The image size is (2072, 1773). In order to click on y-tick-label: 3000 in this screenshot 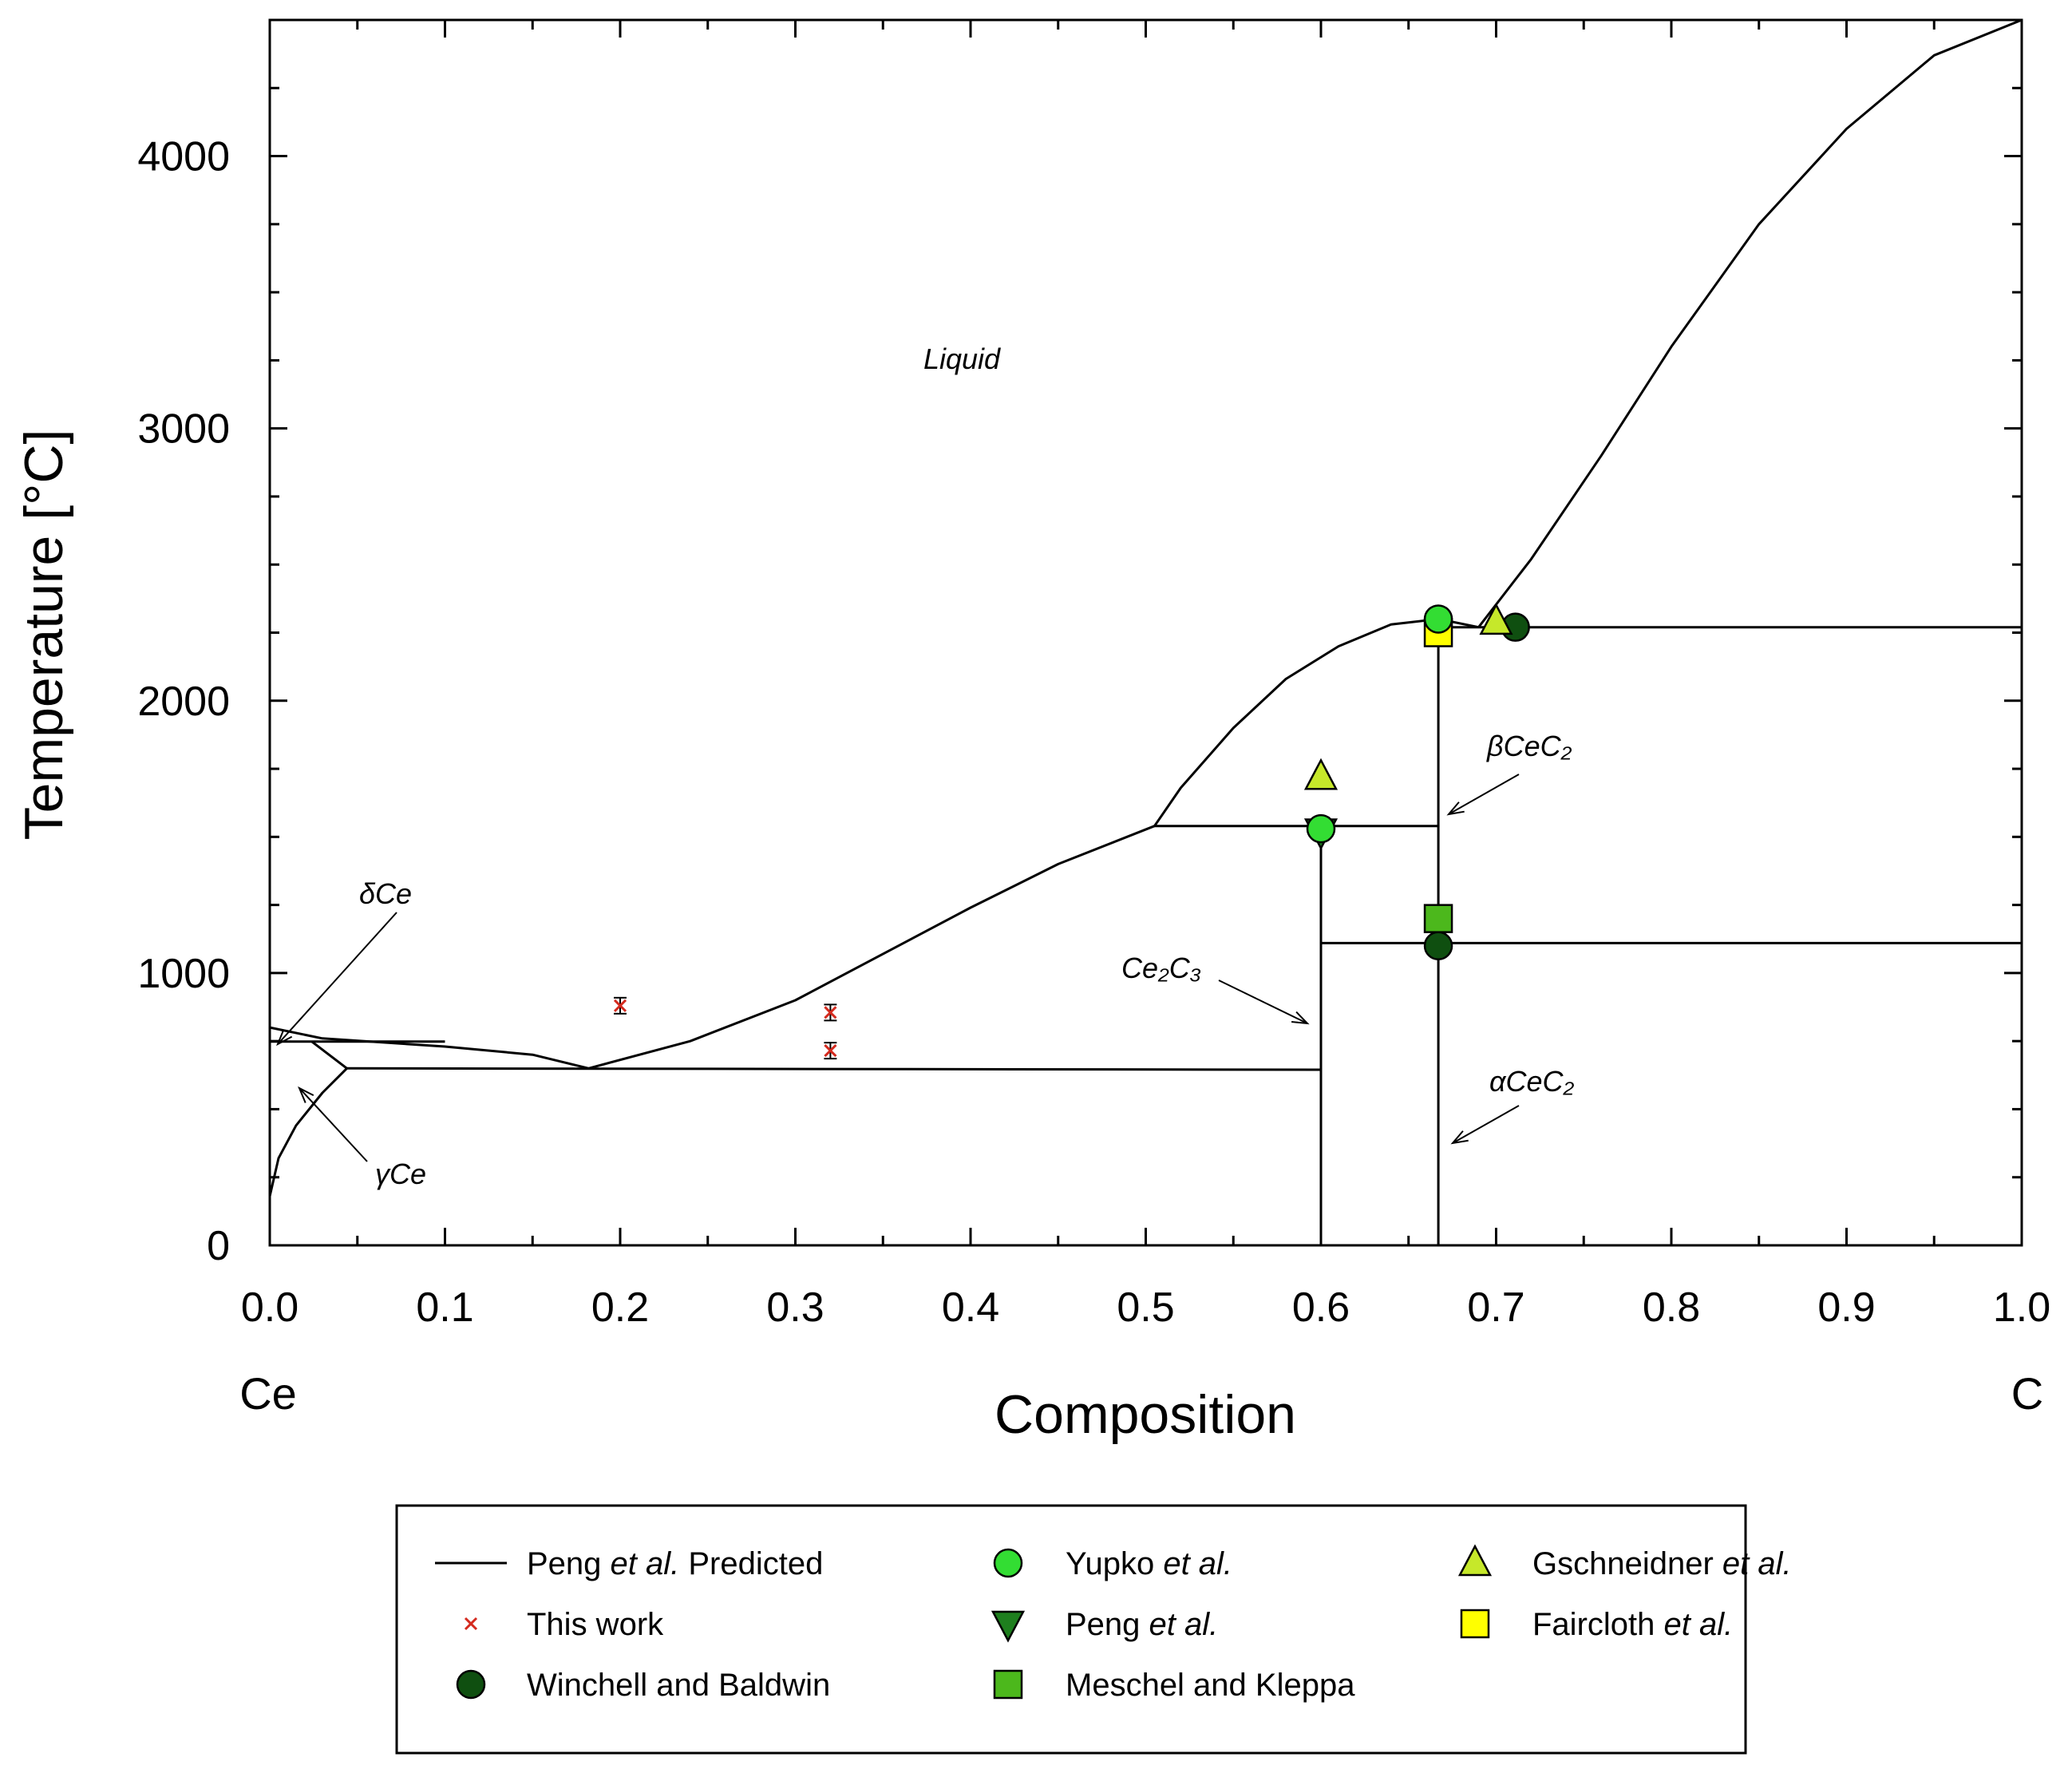, I will do `click(183, 429)`.